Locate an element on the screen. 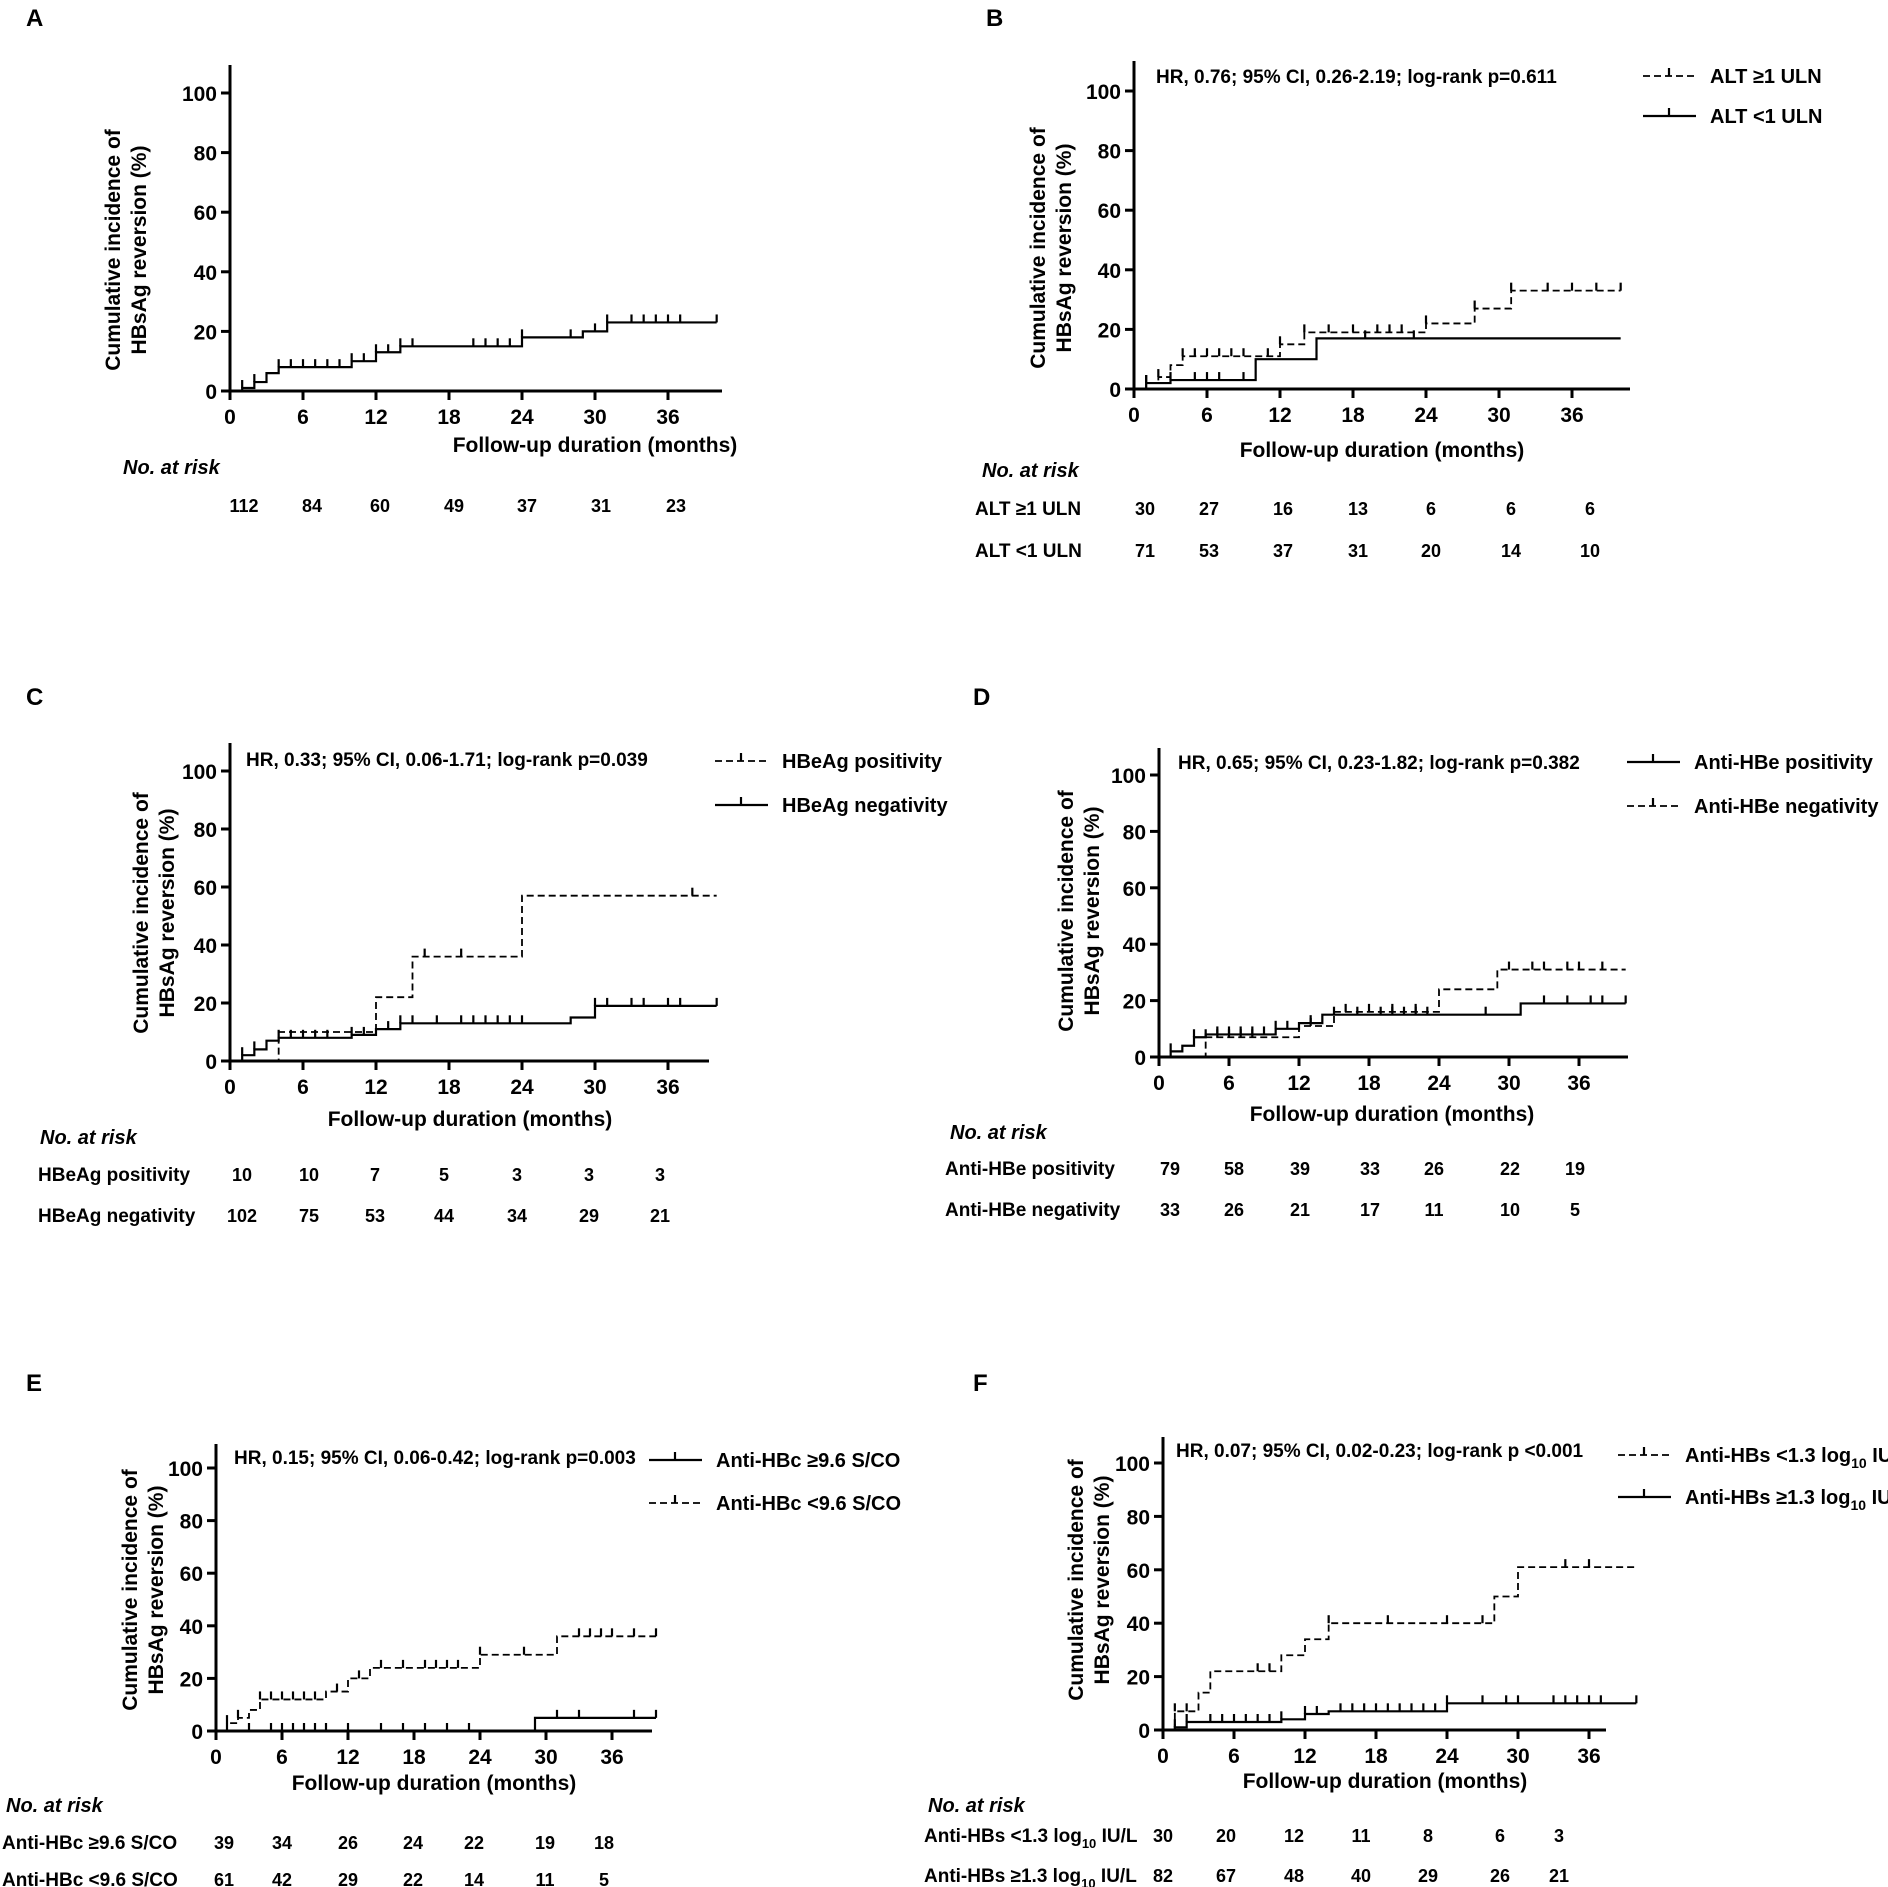 This screenshot has height=1887, width=1888. risk-count: 20 is located at coordinates (1431, 551).